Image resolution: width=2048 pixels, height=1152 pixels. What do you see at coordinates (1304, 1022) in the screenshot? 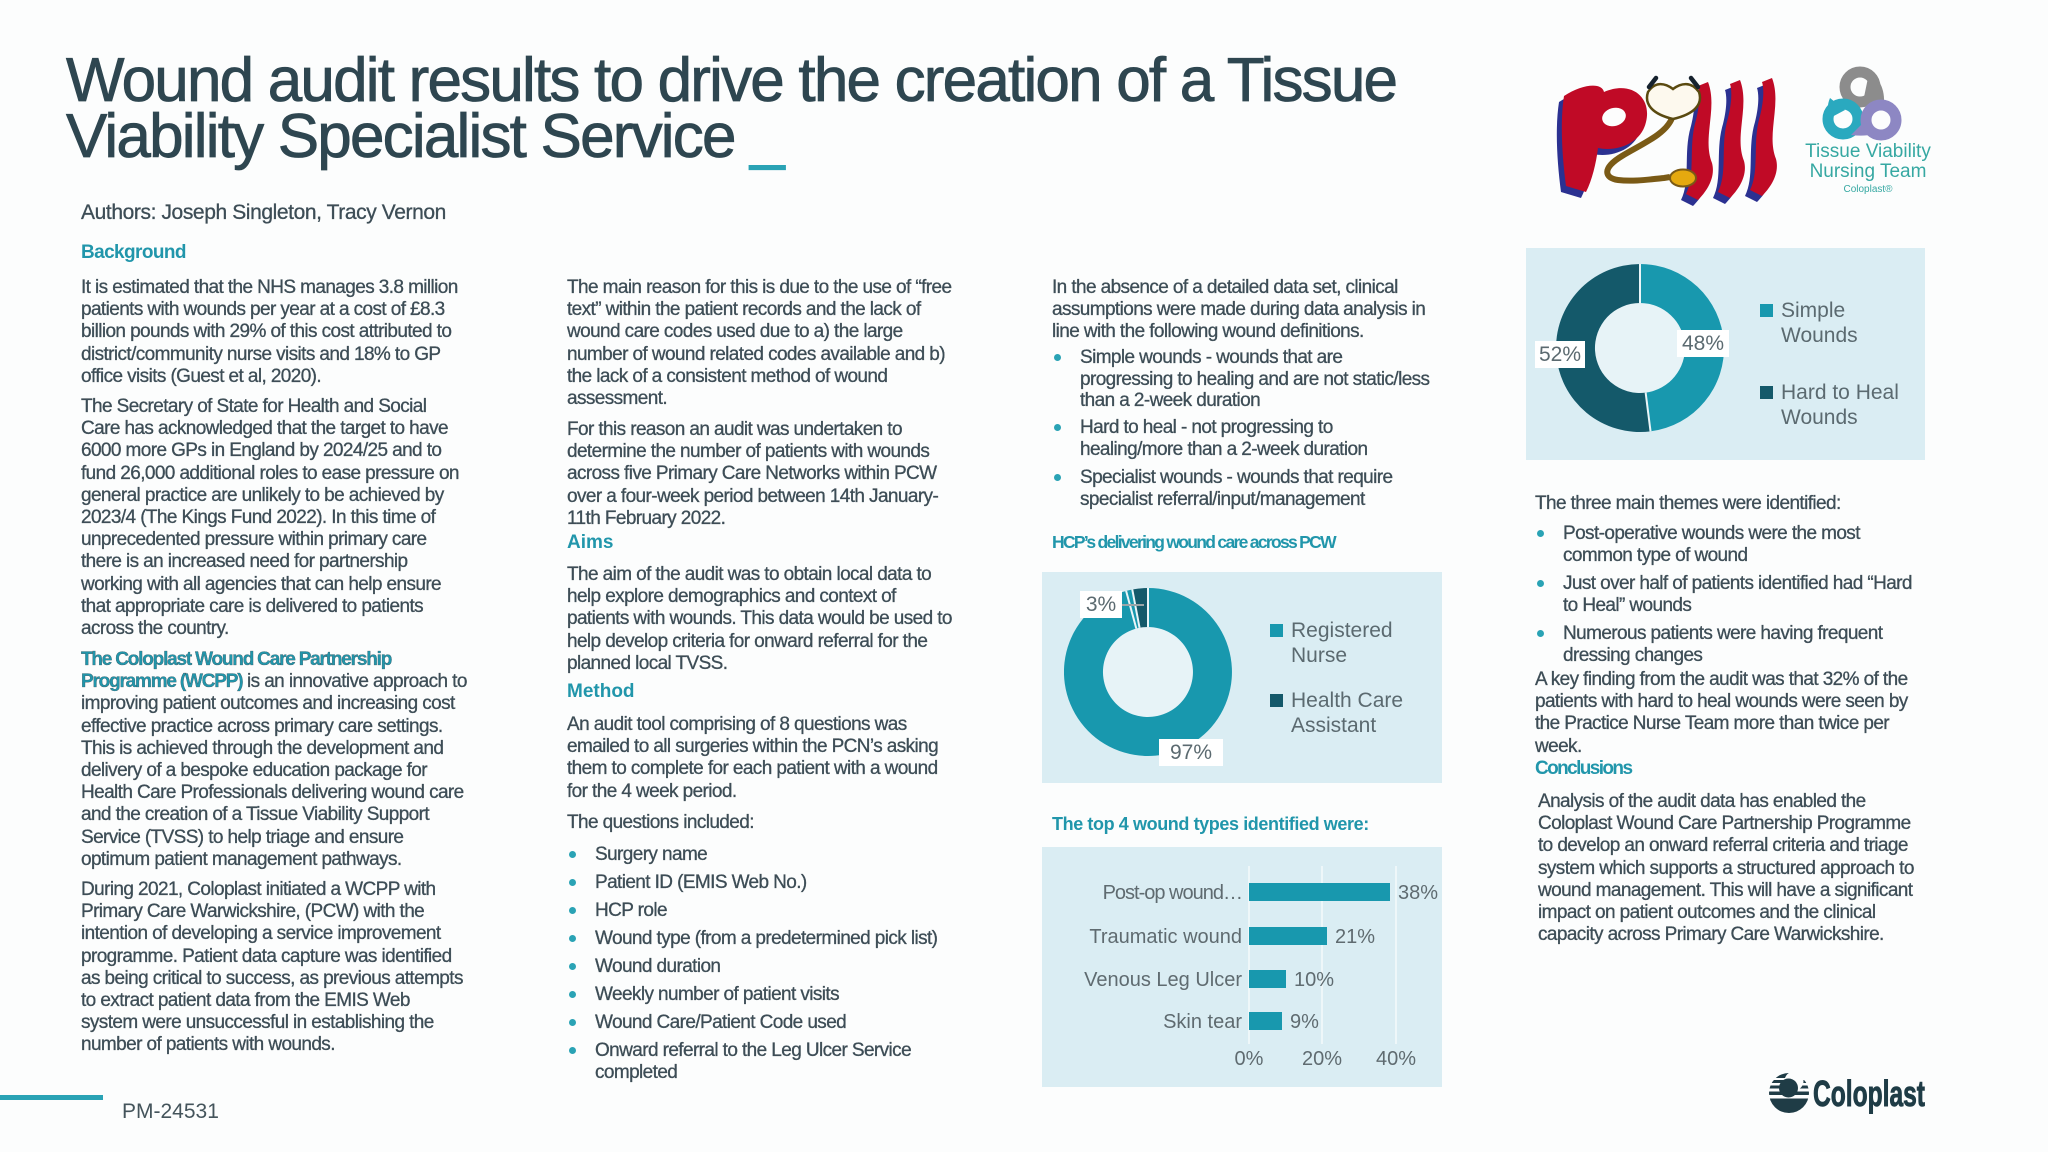
I see `svg-text: 9%` at bounding box center [1304, 1022].